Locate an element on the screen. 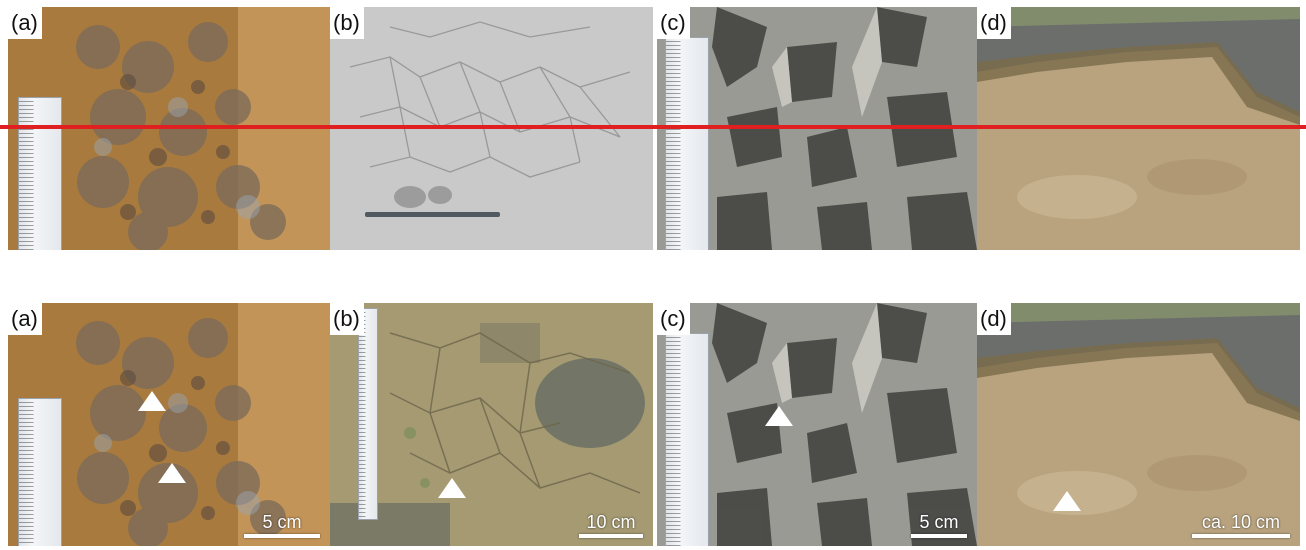 The image size is (1306, 550). photo-shallow-pool is located at coordinates (1138, 424).